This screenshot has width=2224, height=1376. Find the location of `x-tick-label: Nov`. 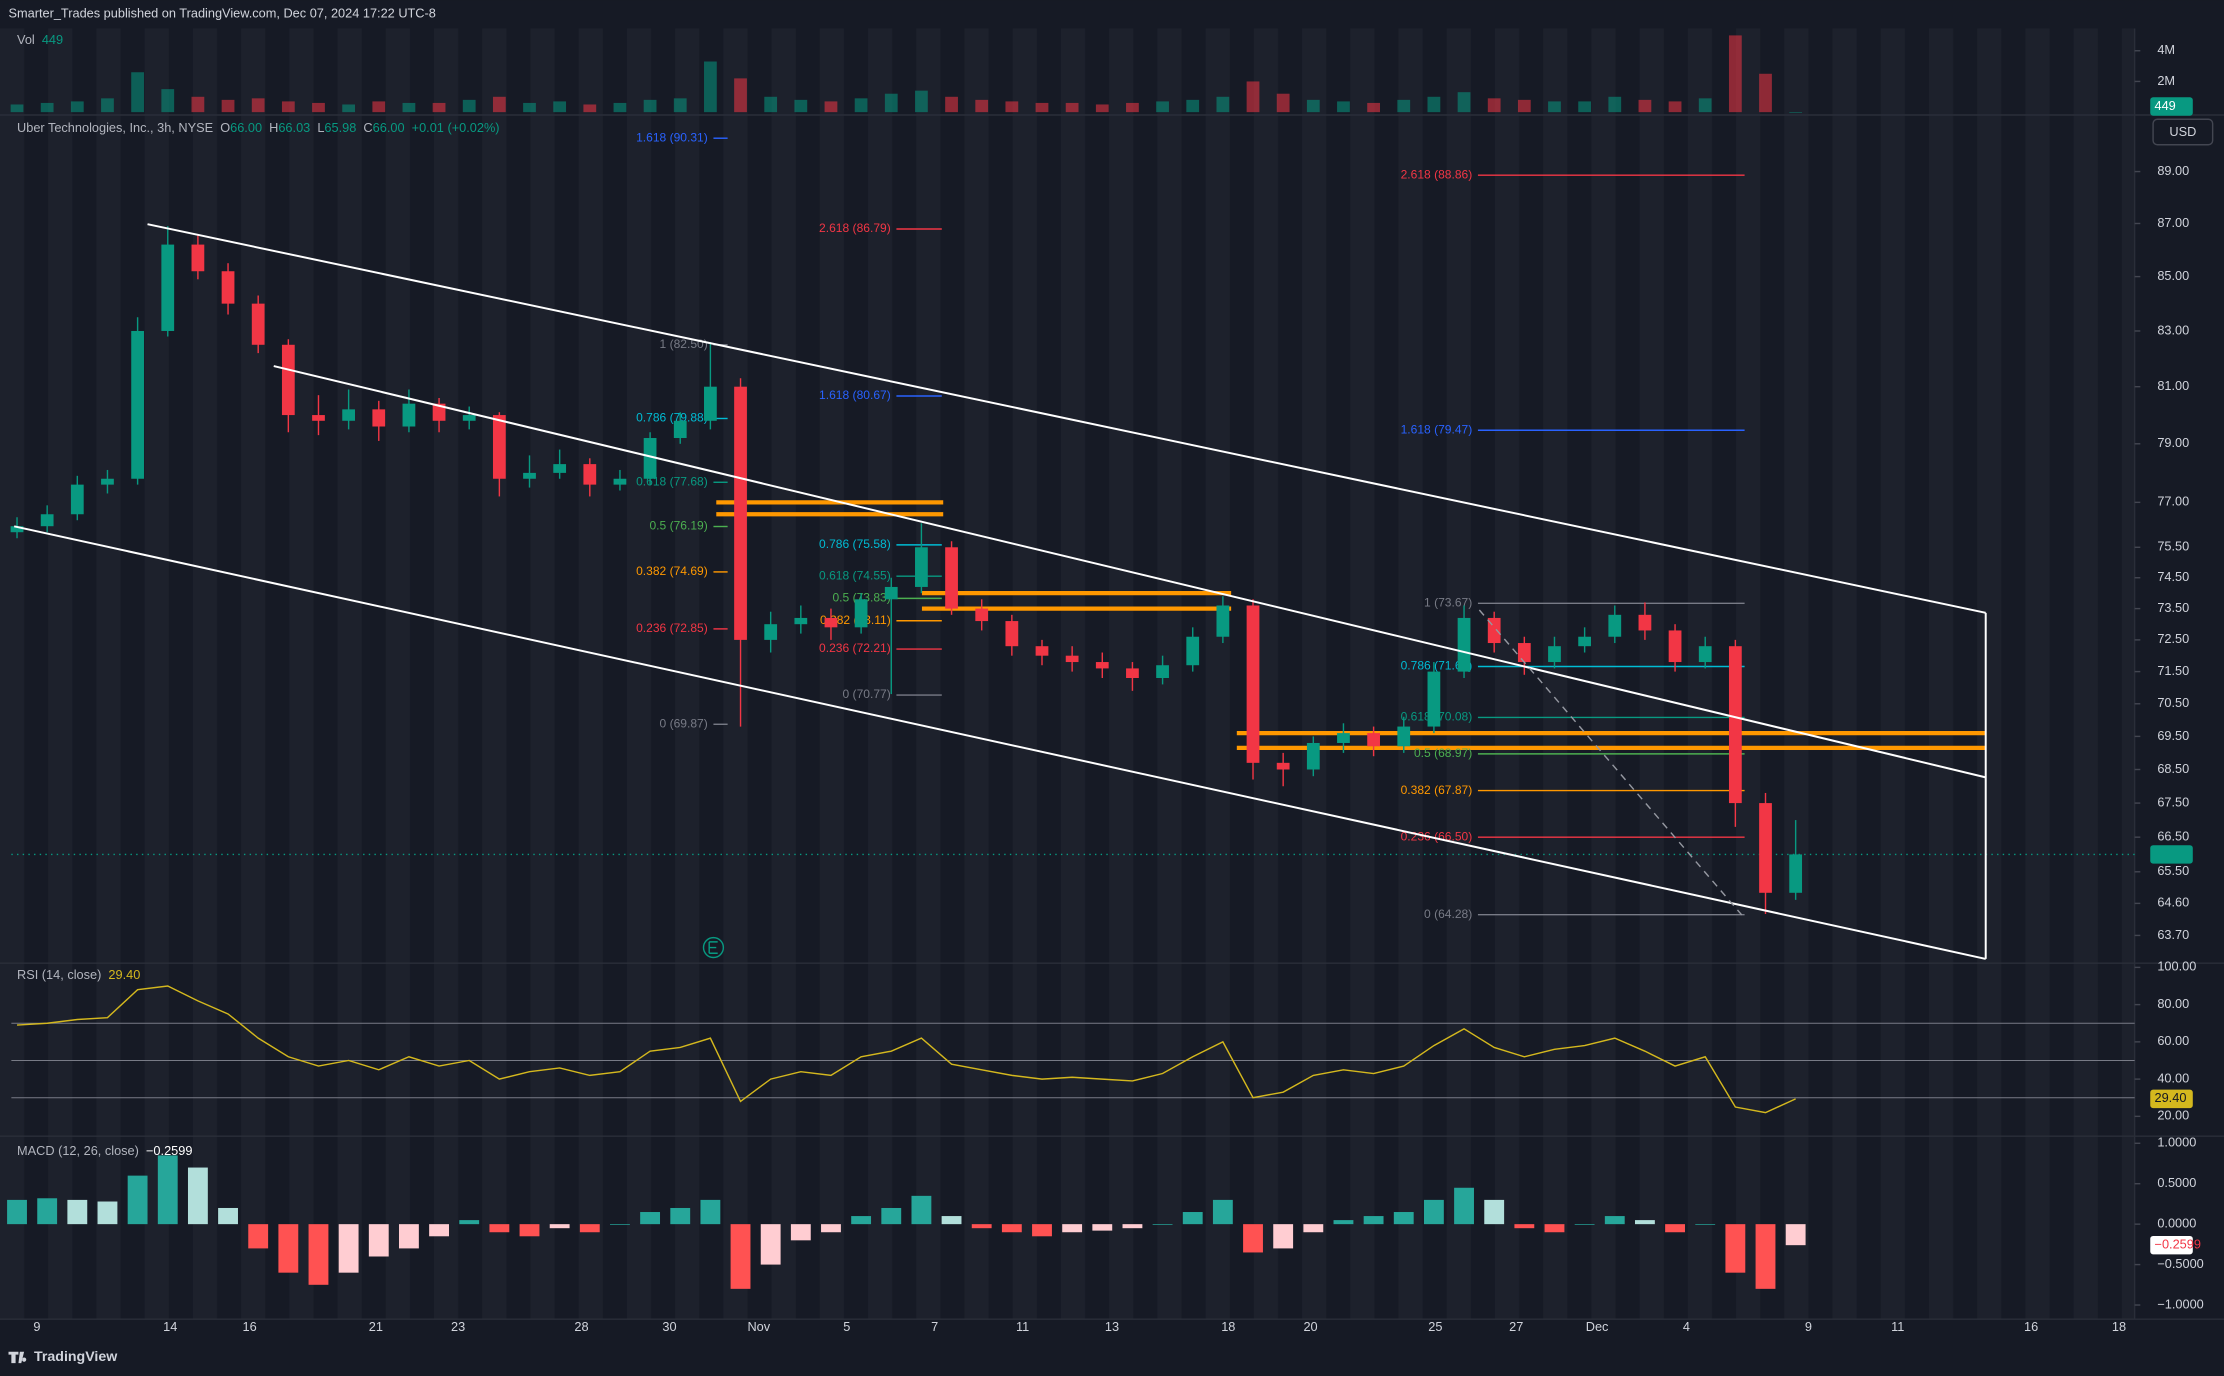

x-tick-label: Nov is located at coordinates (758, 1326).